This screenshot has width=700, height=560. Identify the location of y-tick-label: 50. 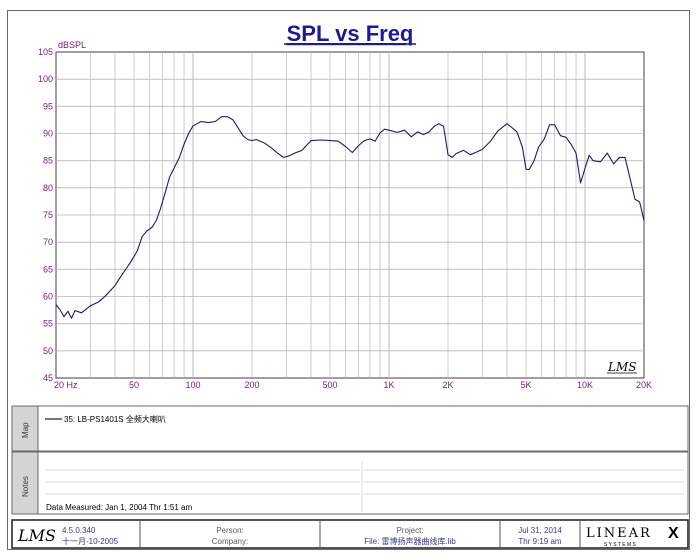
(48, 351).